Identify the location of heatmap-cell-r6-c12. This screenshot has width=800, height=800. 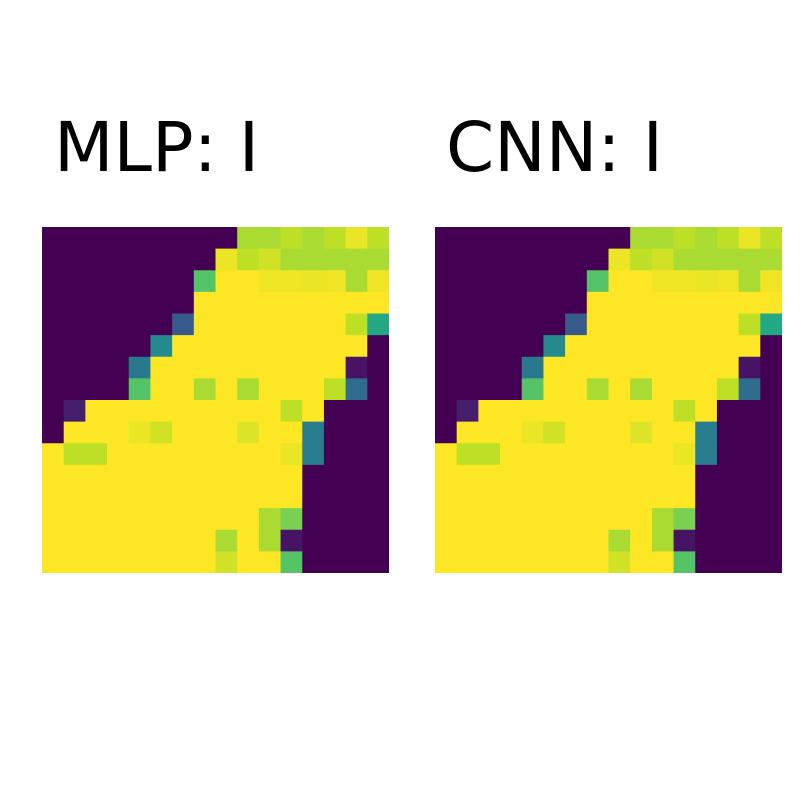
(313, 367).